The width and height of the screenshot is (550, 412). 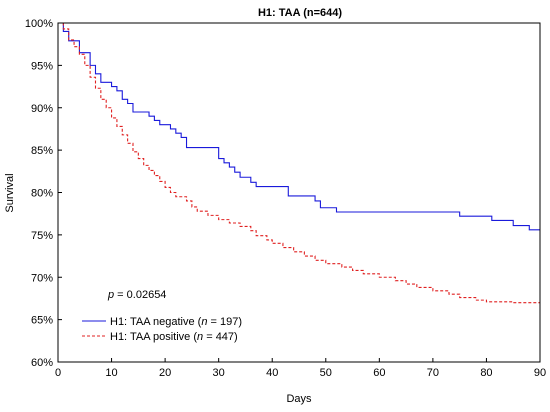 I want to click on y-tick-label: 80%, so click(x=42, y=194).